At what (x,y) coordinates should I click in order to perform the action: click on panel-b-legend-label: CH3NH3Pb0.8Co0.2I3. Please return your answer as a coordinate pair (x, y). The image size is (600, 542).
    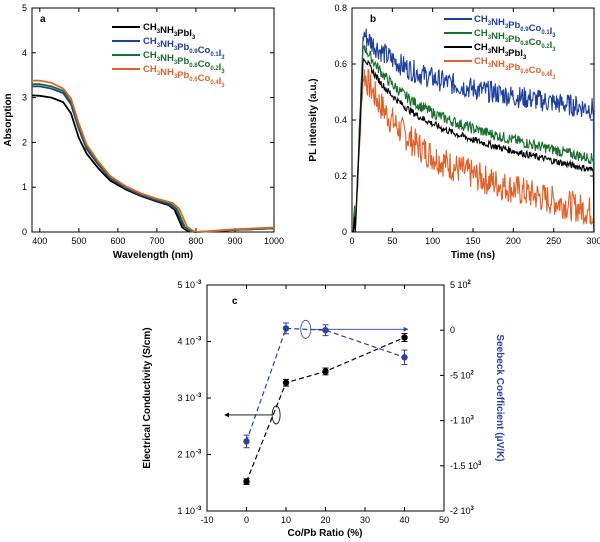
    Looking at the image, I should click on (515, 40).